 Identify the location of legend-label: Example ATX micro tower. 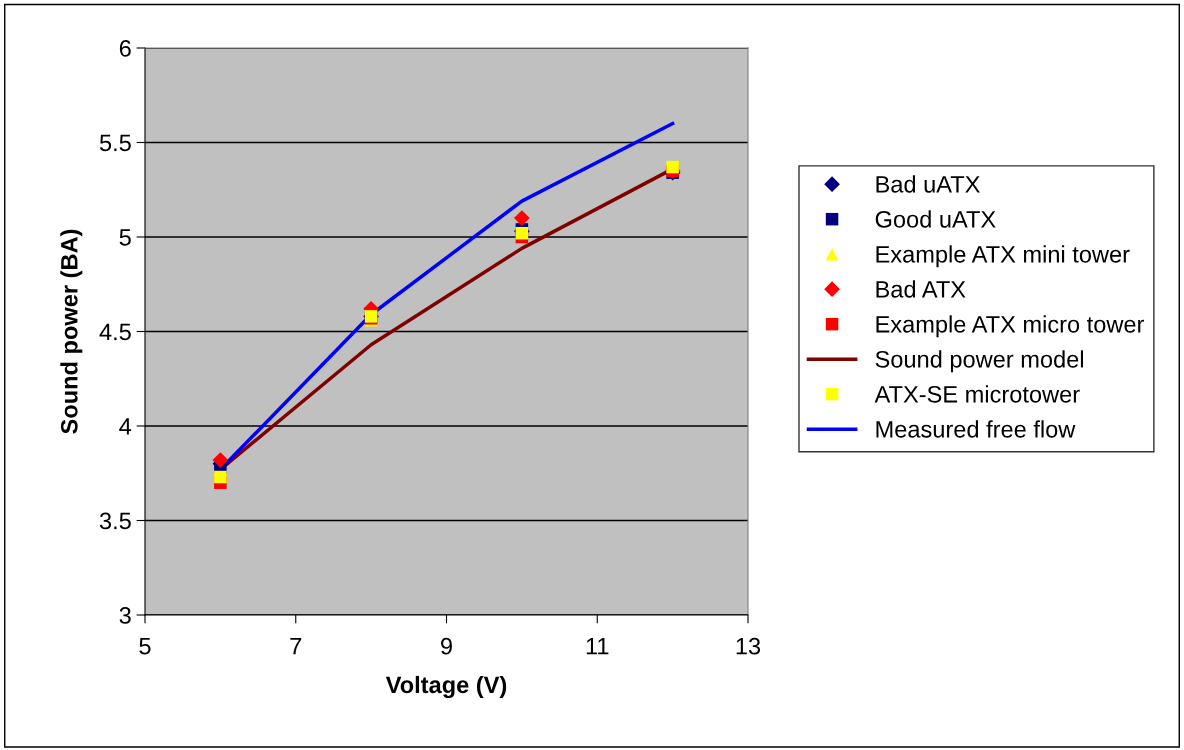
(1010, 326).